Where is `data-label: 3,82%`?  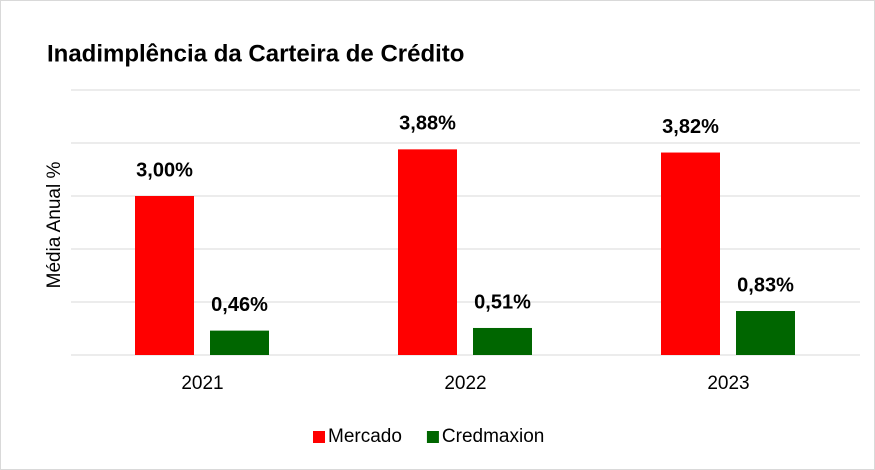
data-label: 3,82% is located at coordinates (690, 127).